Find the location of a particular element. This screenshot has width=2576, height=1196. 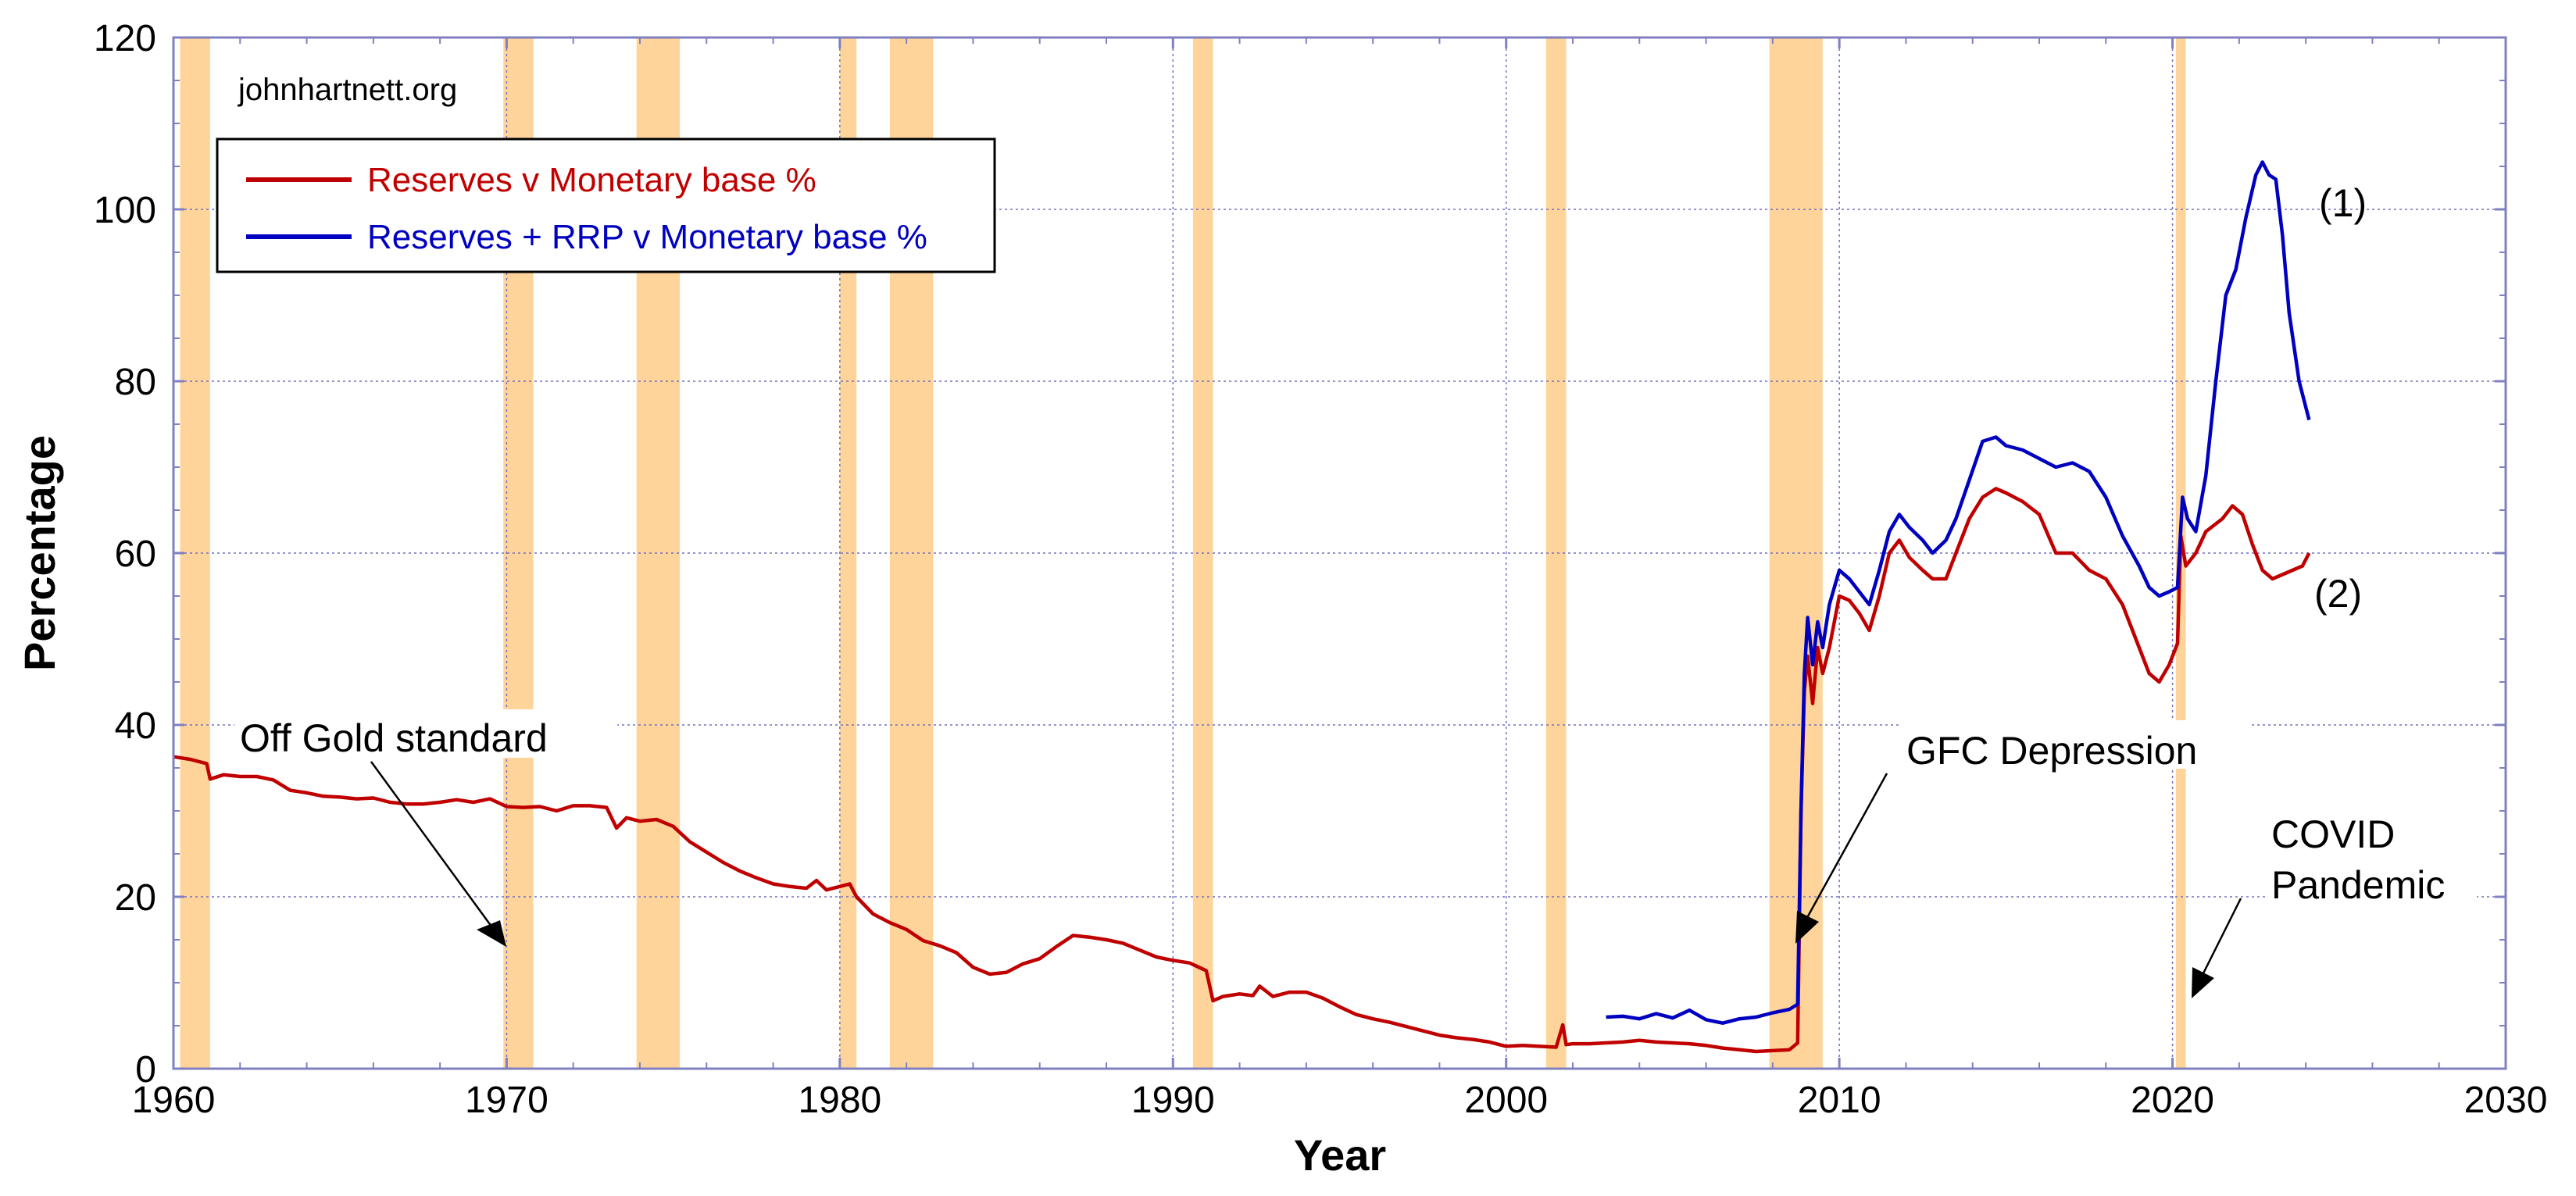

arrow-off-gold-head is located at coordinates (492, 933).